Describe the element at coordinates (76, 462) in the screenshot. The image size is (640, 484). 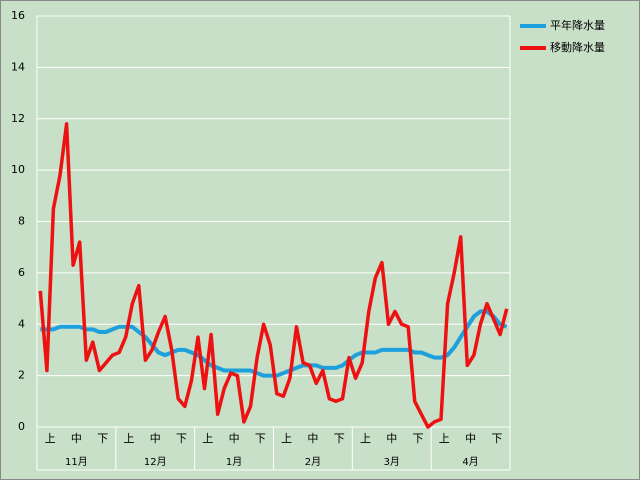
I see `x-group-label: 11月` at that location.